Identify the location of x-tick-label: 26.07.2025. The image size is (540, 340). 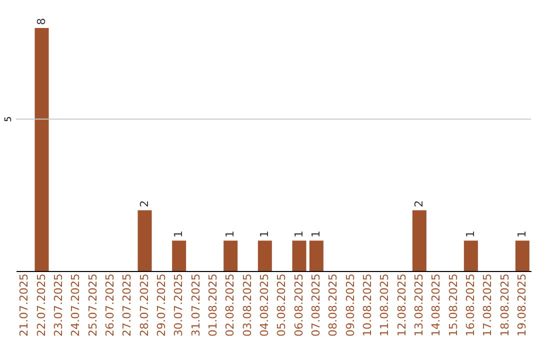
(109, 305).